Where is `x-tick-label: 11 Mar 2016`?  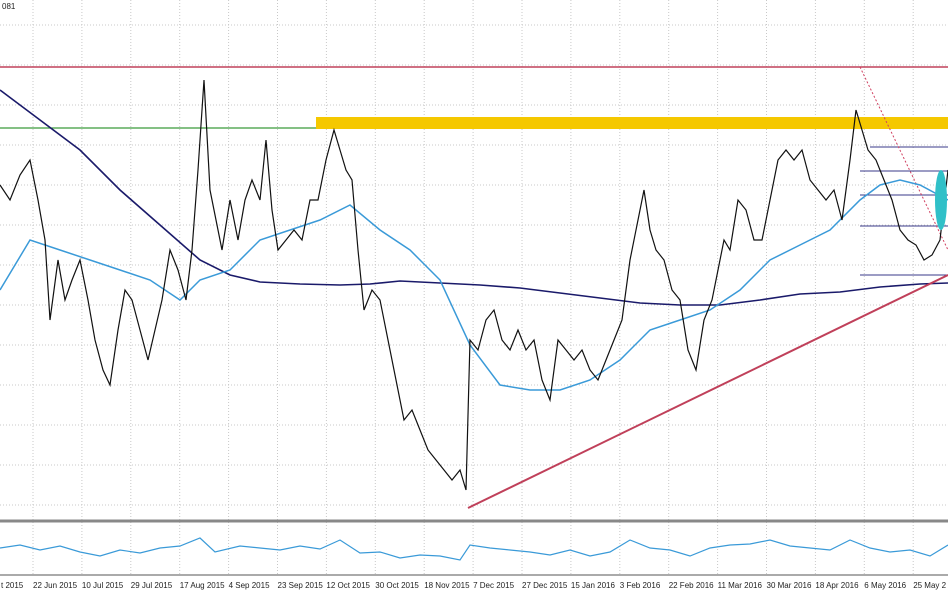 x-tick-label: 11 Mar 2016 is located at coordinates (740, 585).